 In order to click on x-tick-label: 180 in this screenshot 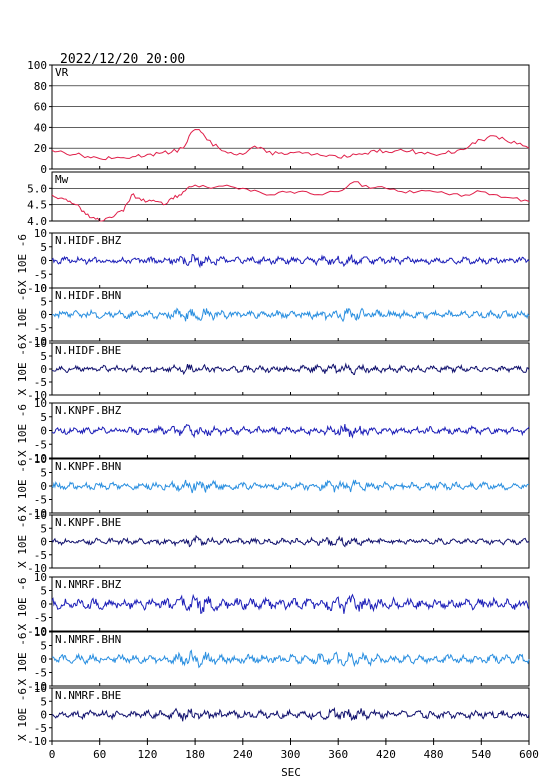, I will do `click(195, 754)`.